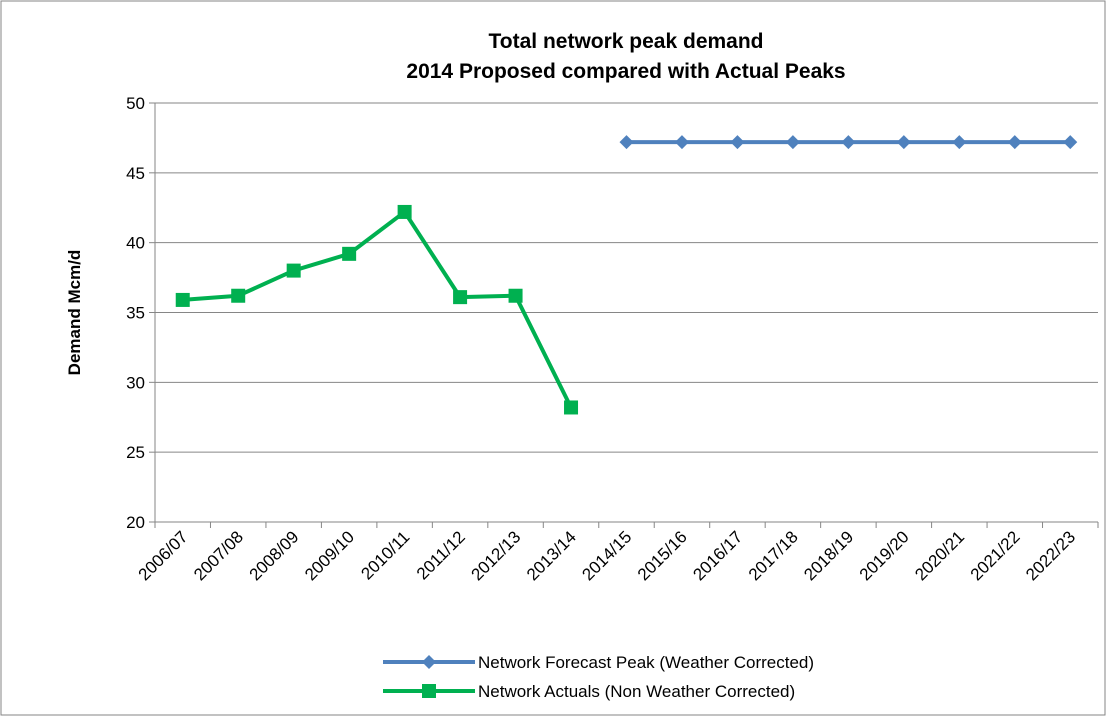 Image resolution: width=1107 pixels, height=722 pixels. I want to click on y-tick-label: 50, so click(135, 103).